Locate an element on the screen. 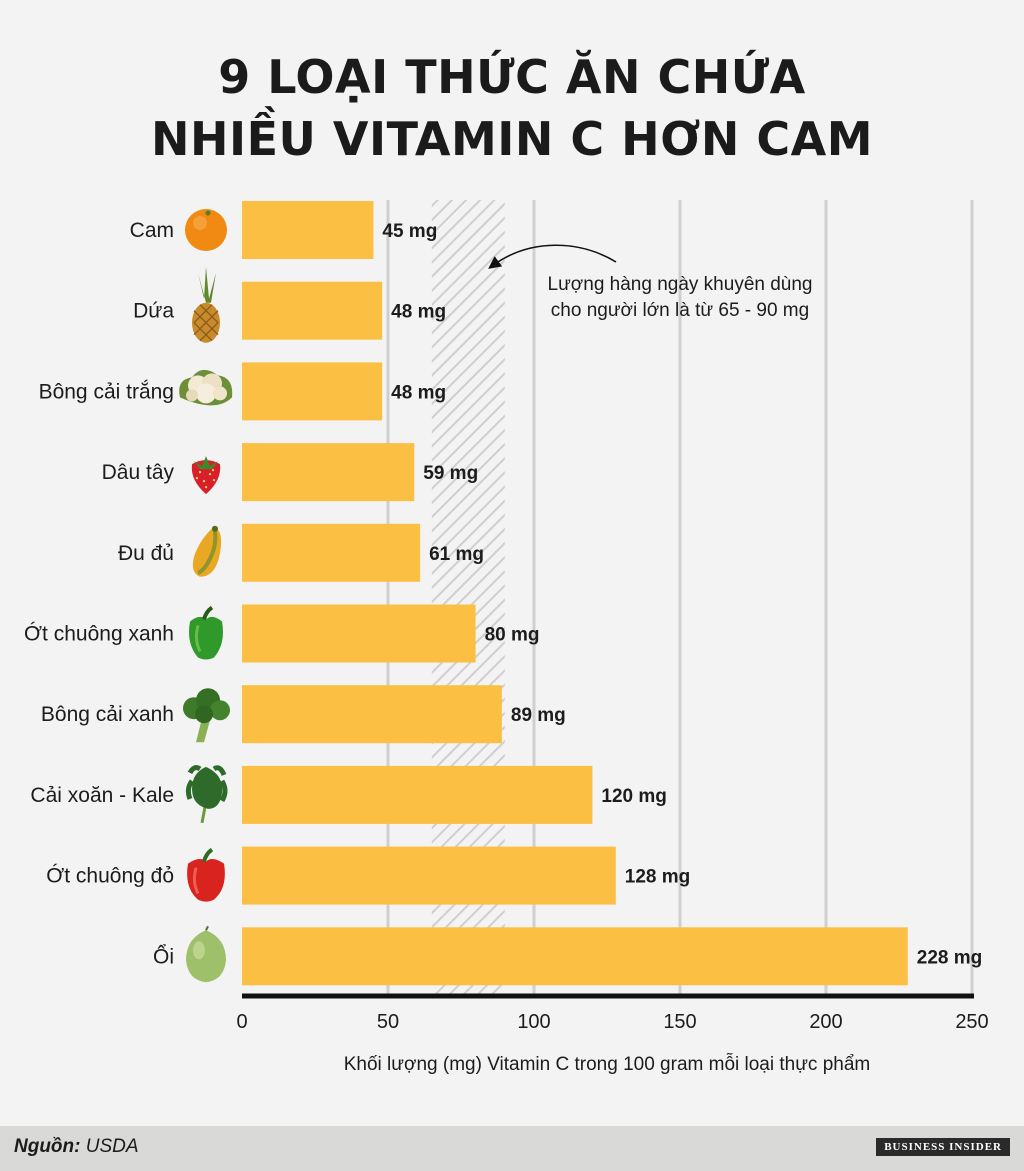  category-label: Cam is located at coordinates (152, 230).